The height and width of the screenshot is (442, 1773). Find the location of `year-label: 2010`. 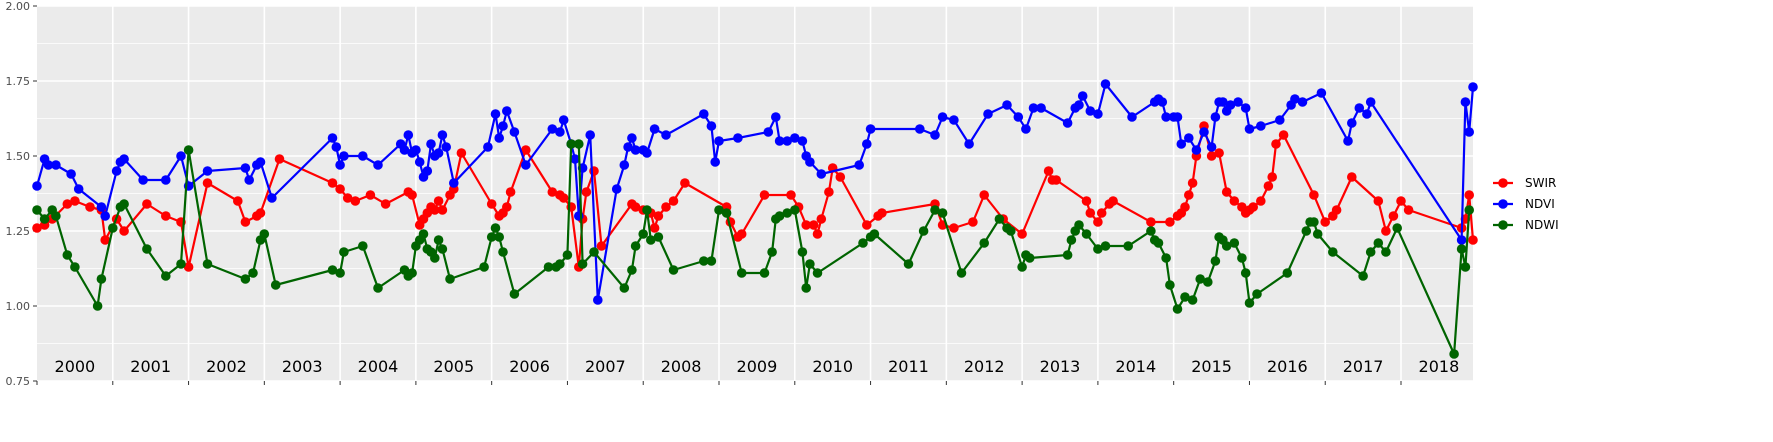

year-label: 2010 is located at coordinates (832, 366).